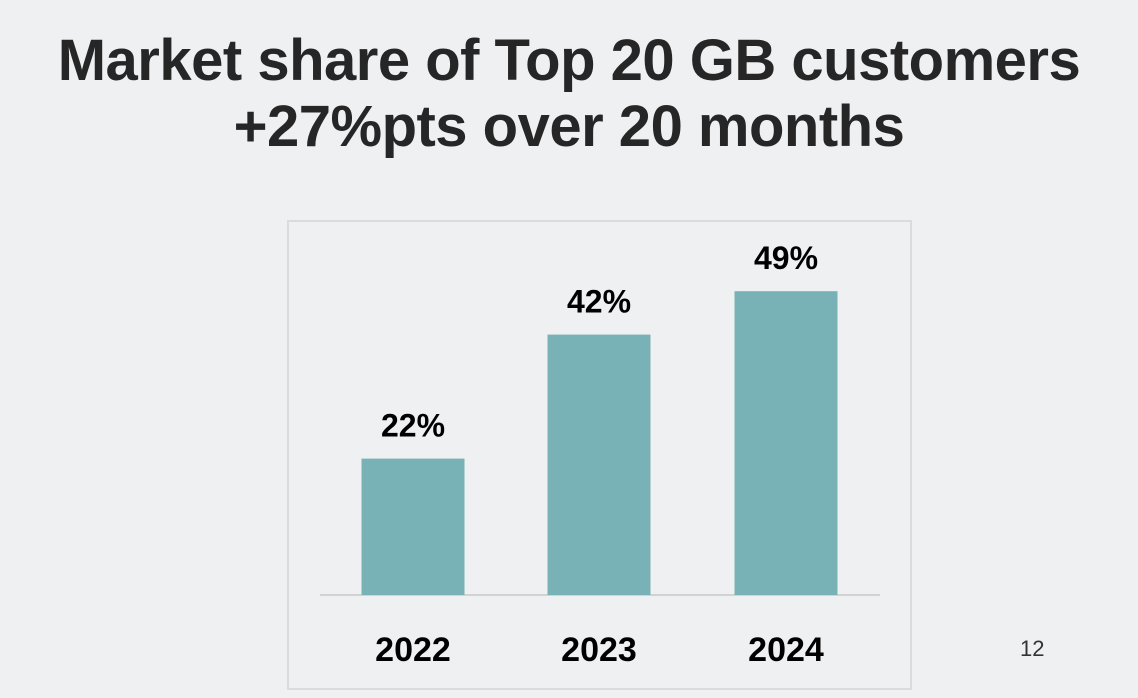 The height and width of the screenshot is (698, 1138). What do you see at coordinates (599, 464) in the screenshot?
I see `bar-2023` at bounding box center [599, 464].